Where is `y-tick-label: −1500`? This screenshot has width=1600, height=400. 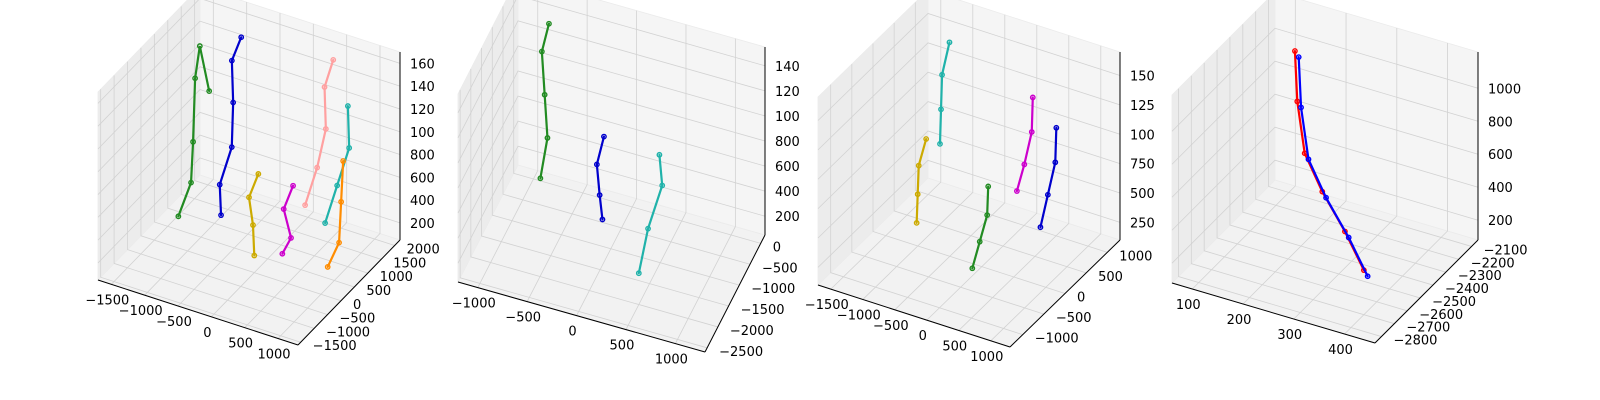
y-tick-label: −1500 is located at coordinates (335, 346).